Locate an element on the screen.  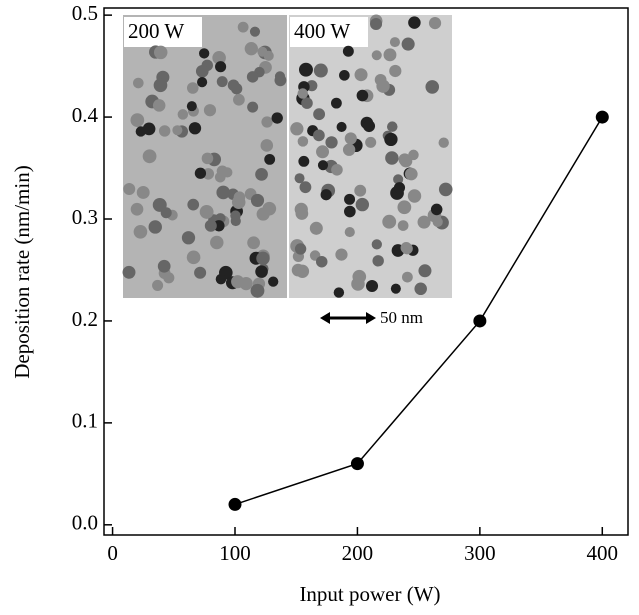
y-axis-label: Deposition rate (nm/min) is located at coordinates (22, 271).